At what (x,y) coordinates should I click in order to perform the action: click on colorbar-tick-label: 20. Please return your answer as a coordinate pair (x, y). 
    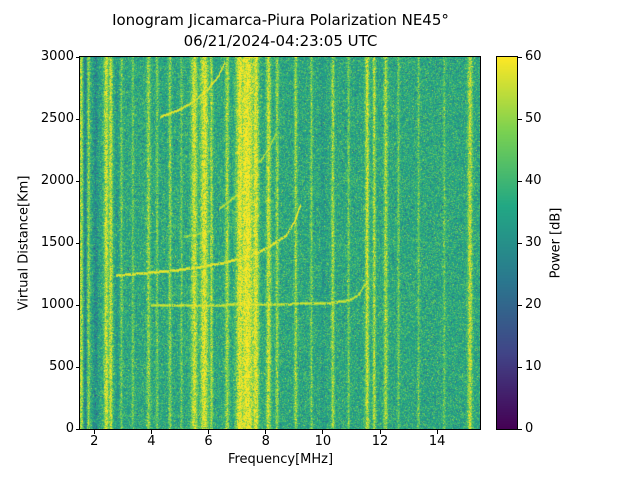
    Looking at the image, I should click on (533, 304).